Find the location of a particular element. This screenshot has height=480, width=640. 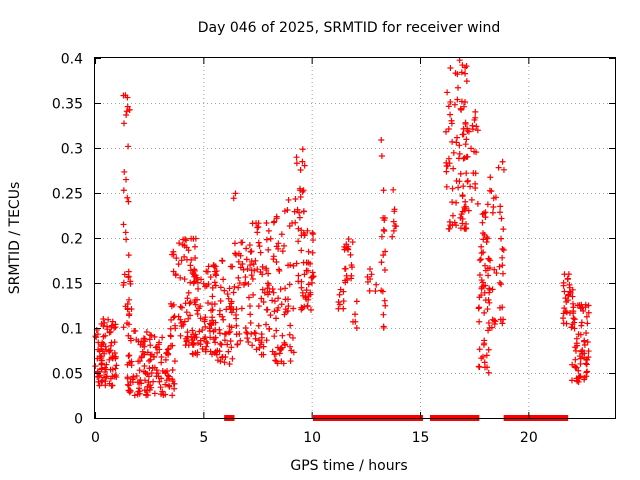

y-tick-label: 0 is located at coordinates (78, 420).